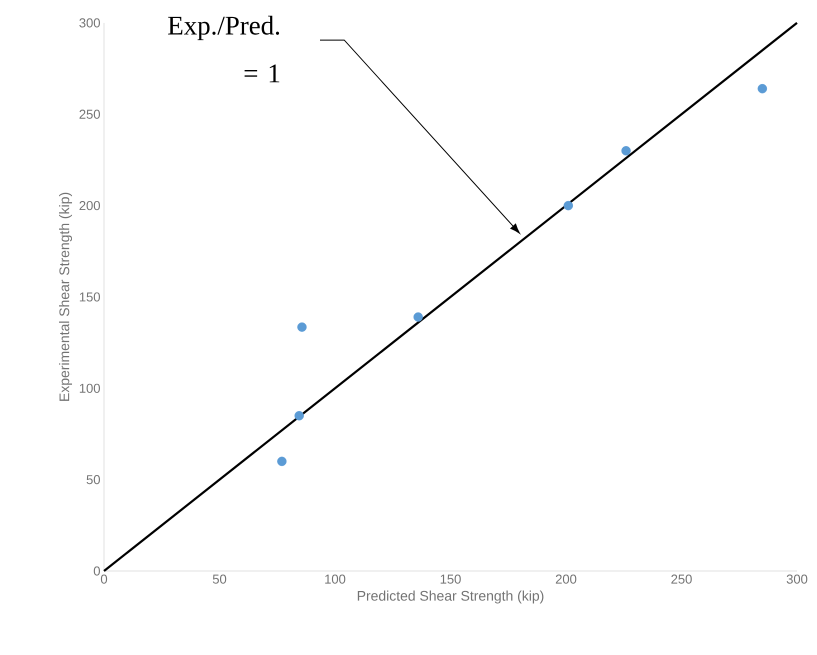 This screenshot has width=817, height=655. Describe the element at coordinates (335, 579) in the screenshot. I see `x-tick-label: 100` at that location.